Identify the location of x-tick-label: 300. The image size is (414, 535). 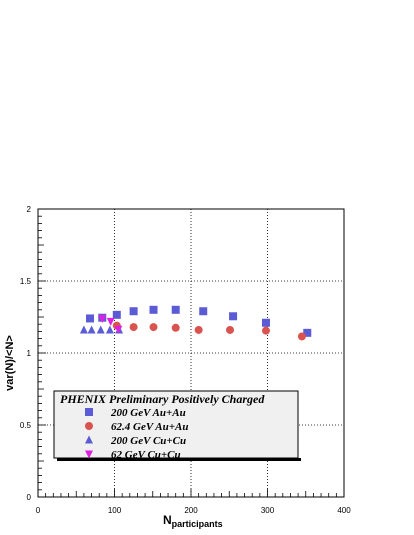
(268, 510).